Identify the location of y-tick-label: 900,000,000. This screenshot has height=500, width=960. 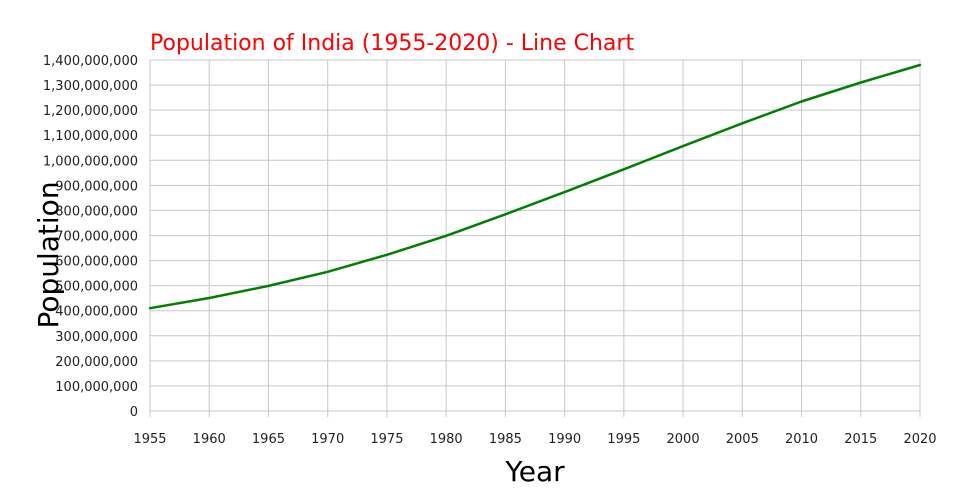
(96, 186).